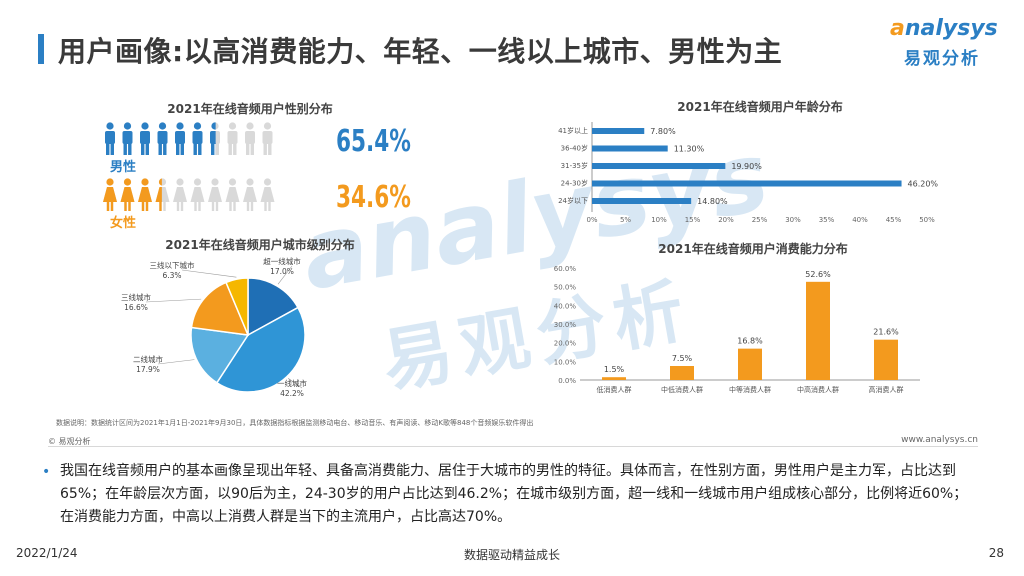 This screenshot has width=1024, height=576. What do you see at coordinates (939, 440) in the screenshot?
I see `website-link: www.analysys.cn` at bounding box center [939, 440].